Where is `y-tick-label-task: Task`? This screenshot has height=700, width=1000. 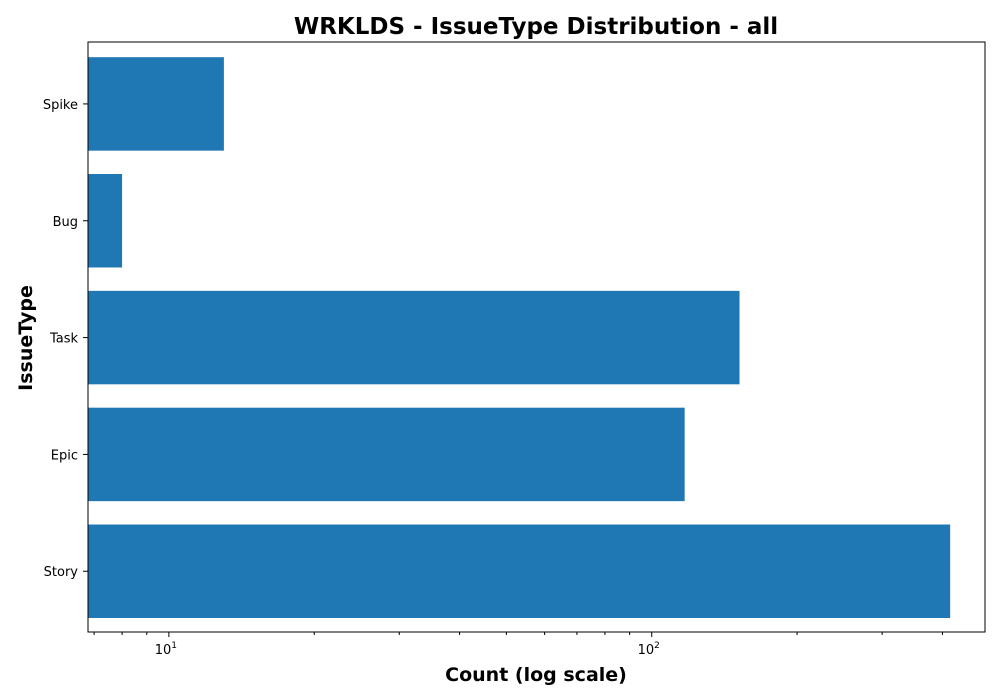 y-tick-label-task: Task is located at coordinates (64, 339).